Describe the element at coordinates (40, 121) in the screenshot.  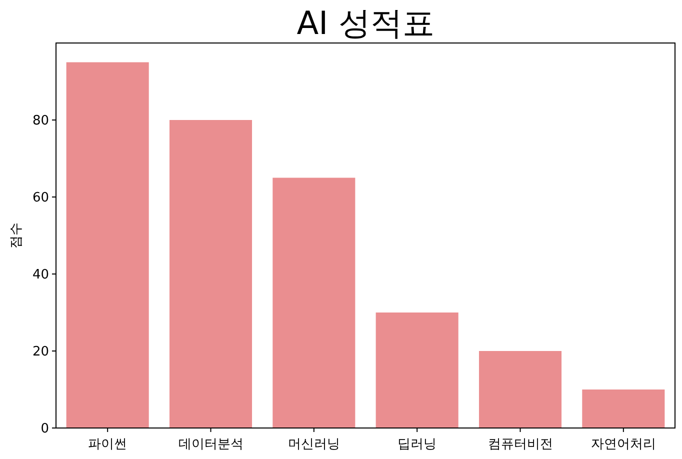
I see `y-tick-label: 80` at that location.